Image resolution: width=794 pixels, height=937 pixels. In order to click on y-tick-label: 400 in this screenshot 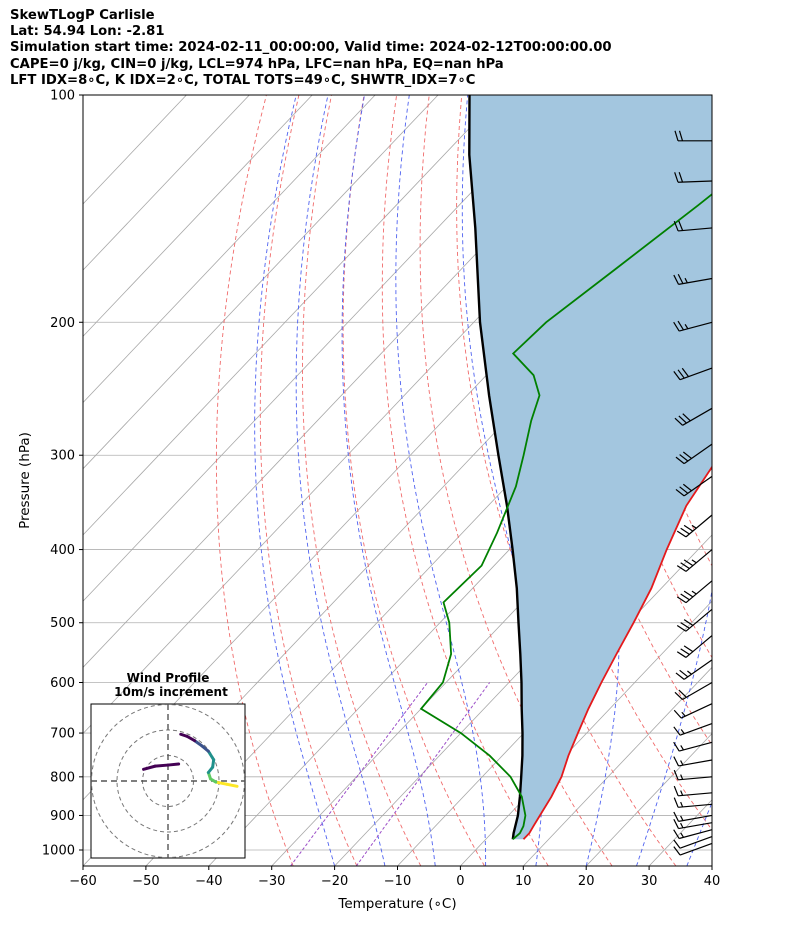, I will do `click(62, 550)`.